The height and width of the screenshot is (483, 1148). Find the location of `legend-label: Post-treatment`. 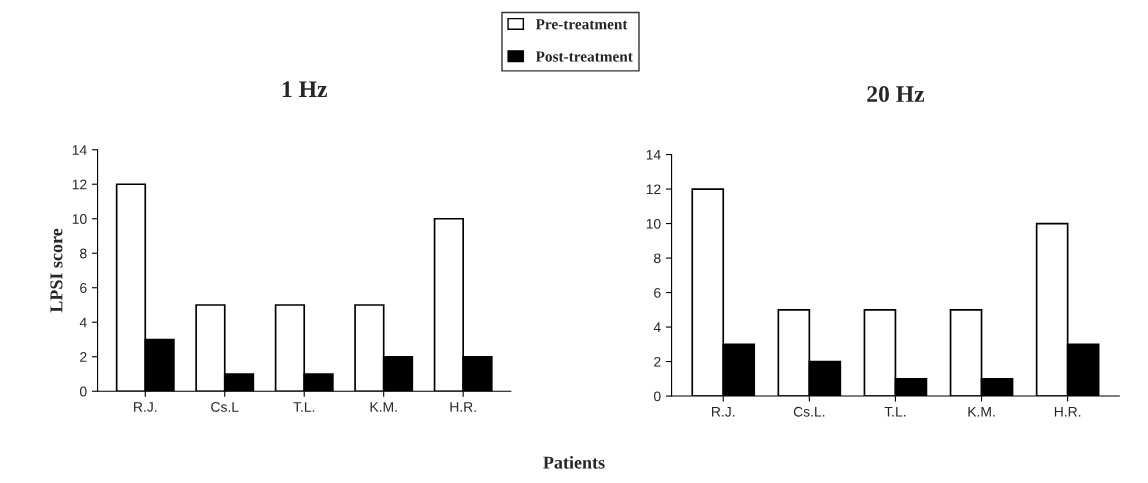

legend-label: Post-treatment is located at coordinates (584, 56).